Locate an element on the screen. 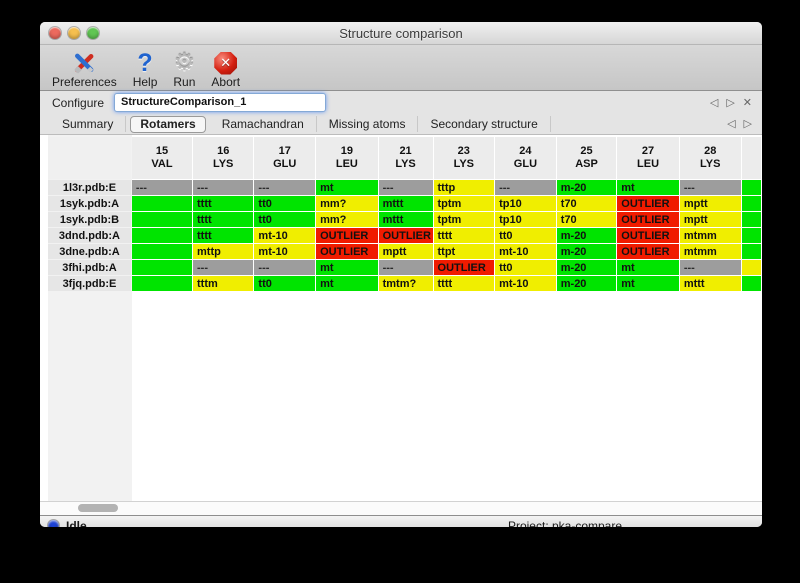 The width and height of the screenshot is (800, 583). row-label: 1syk.pdb:B is located at coordinates (89, 219).